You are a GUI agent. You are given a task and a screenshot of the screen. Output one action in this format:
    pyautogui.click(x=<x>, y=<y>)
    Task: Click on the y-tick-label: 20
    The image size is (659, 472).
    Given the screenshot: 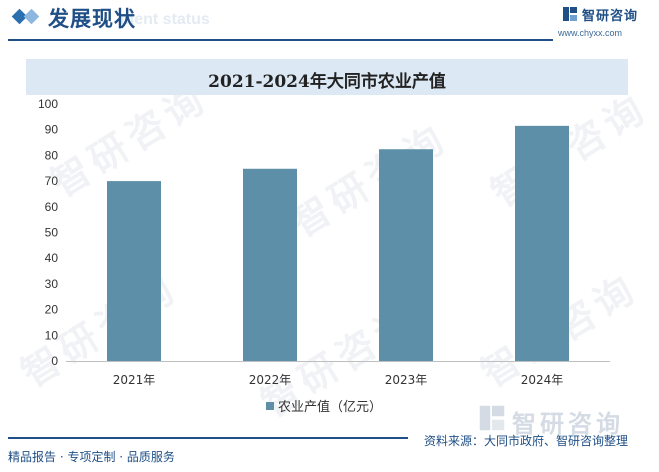 What is the action you would take?
    pyautogui.click(x=52, y=310)
    